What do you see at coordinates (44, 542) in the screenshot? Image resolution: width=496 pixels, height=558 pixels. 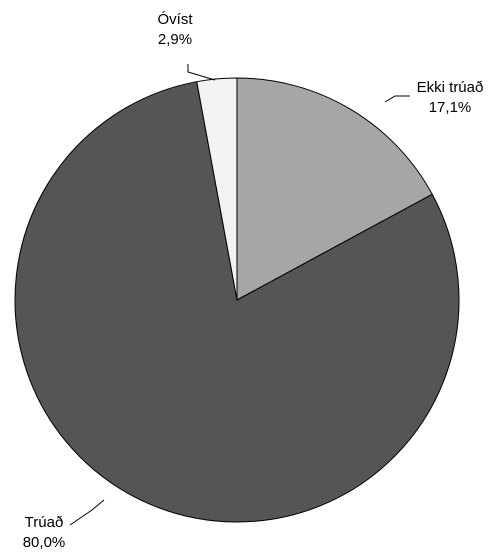 I see `slice-value-label-trua: 80,0%` at bounding box center [44, 542].